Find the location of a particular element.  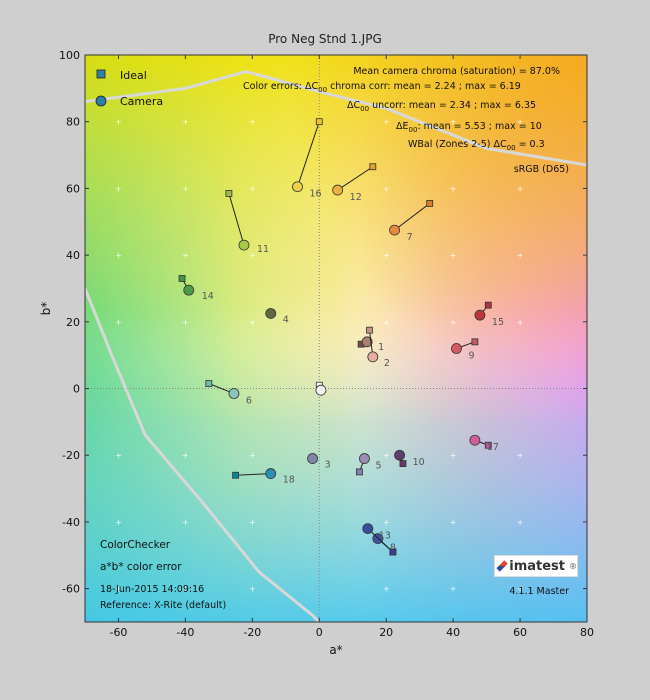

y-tick-label: 40 is located at coordinates (73, 255).